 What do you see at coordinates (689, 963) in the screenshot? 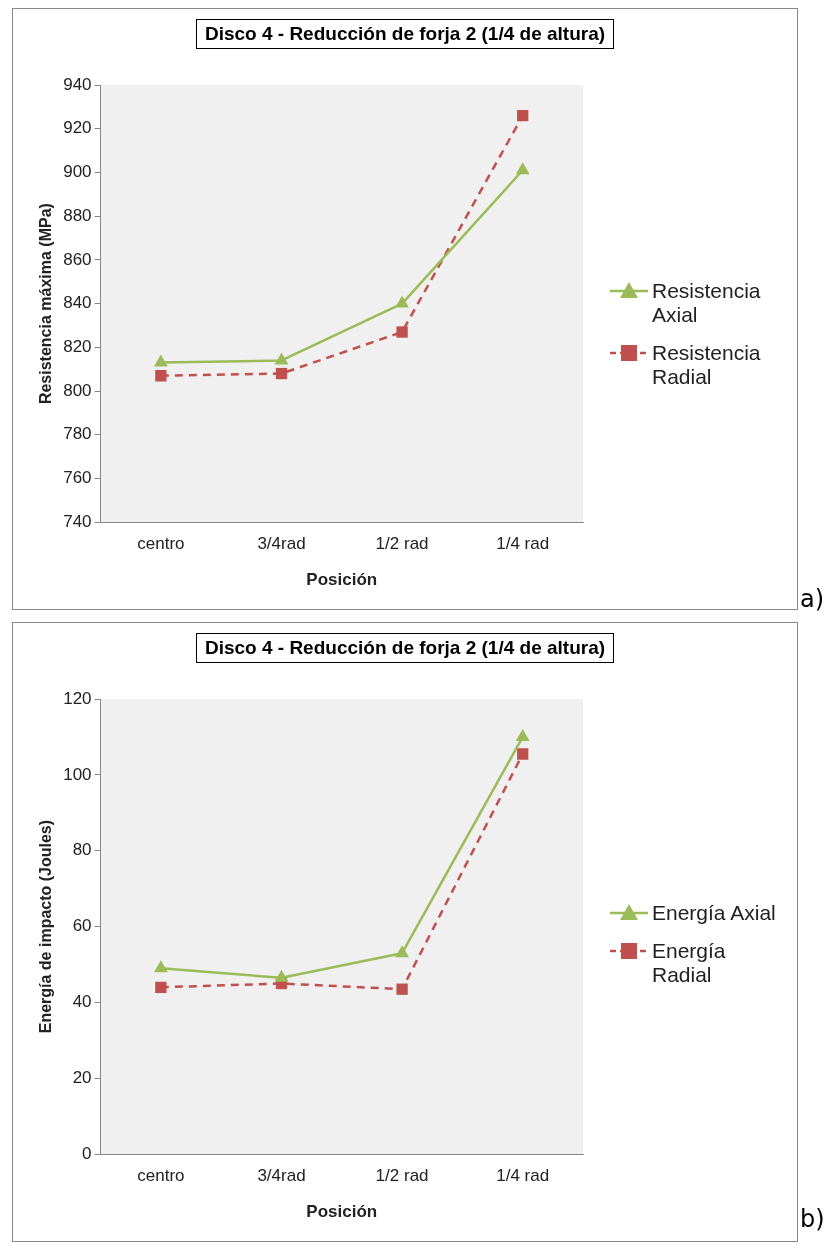
I see `legend-label: Energía Radial` at bounding box center [689, 963].